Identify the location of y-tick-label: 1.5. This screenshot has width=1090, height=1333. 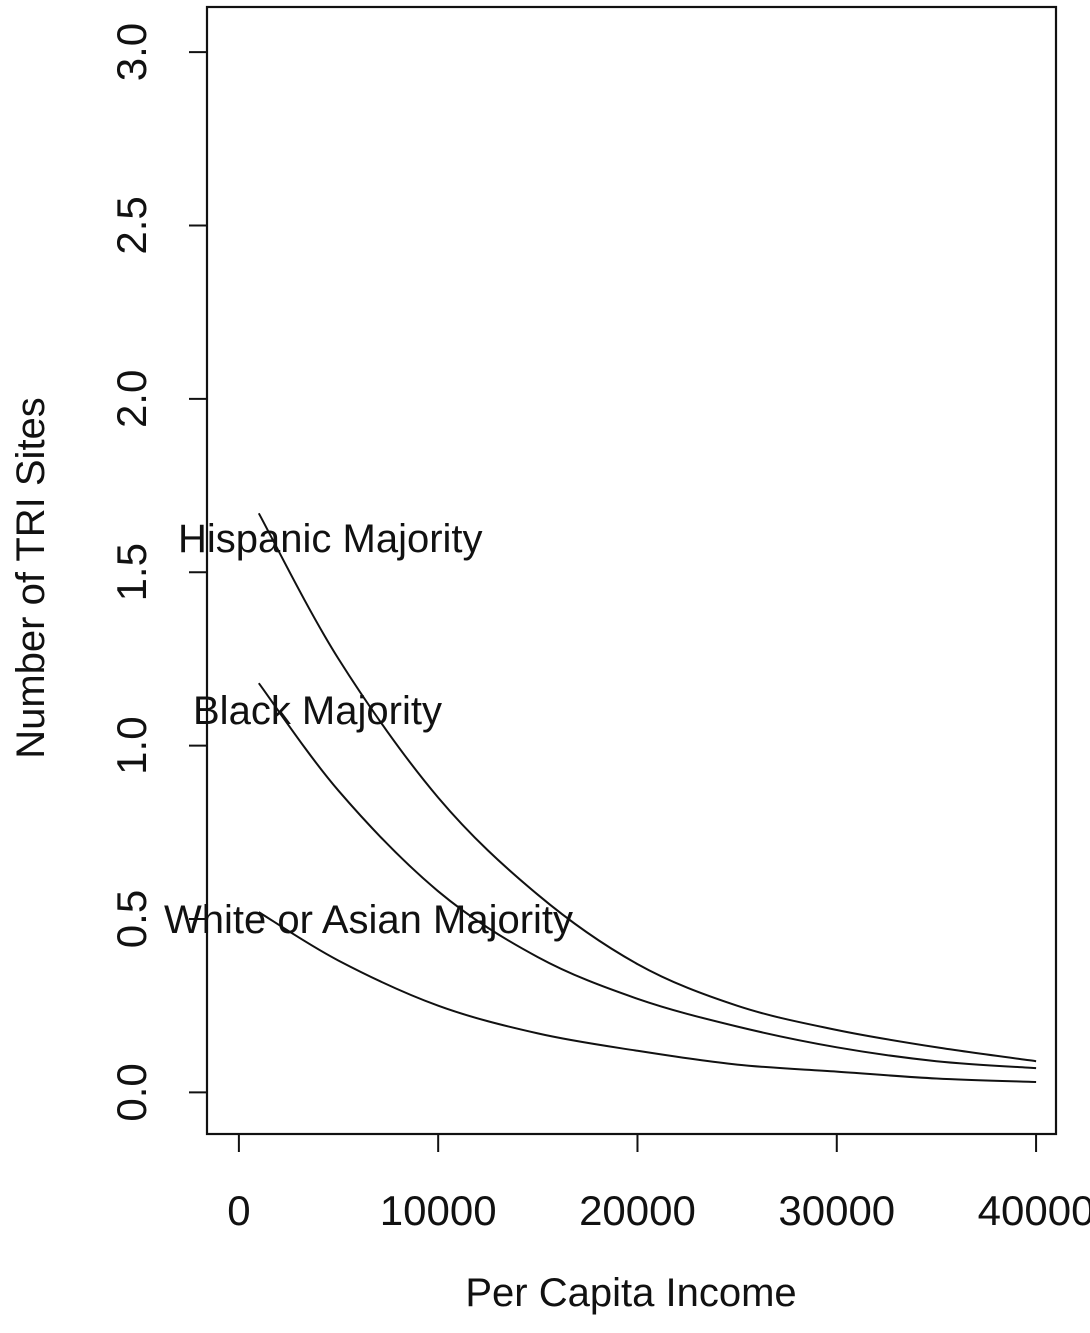
(131, 572).